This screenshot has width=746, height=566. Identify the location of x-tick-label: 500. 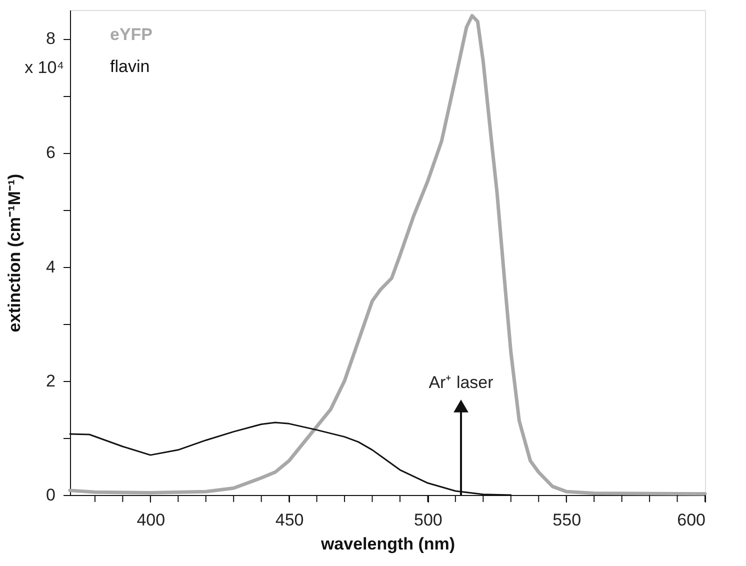
(428, 520).